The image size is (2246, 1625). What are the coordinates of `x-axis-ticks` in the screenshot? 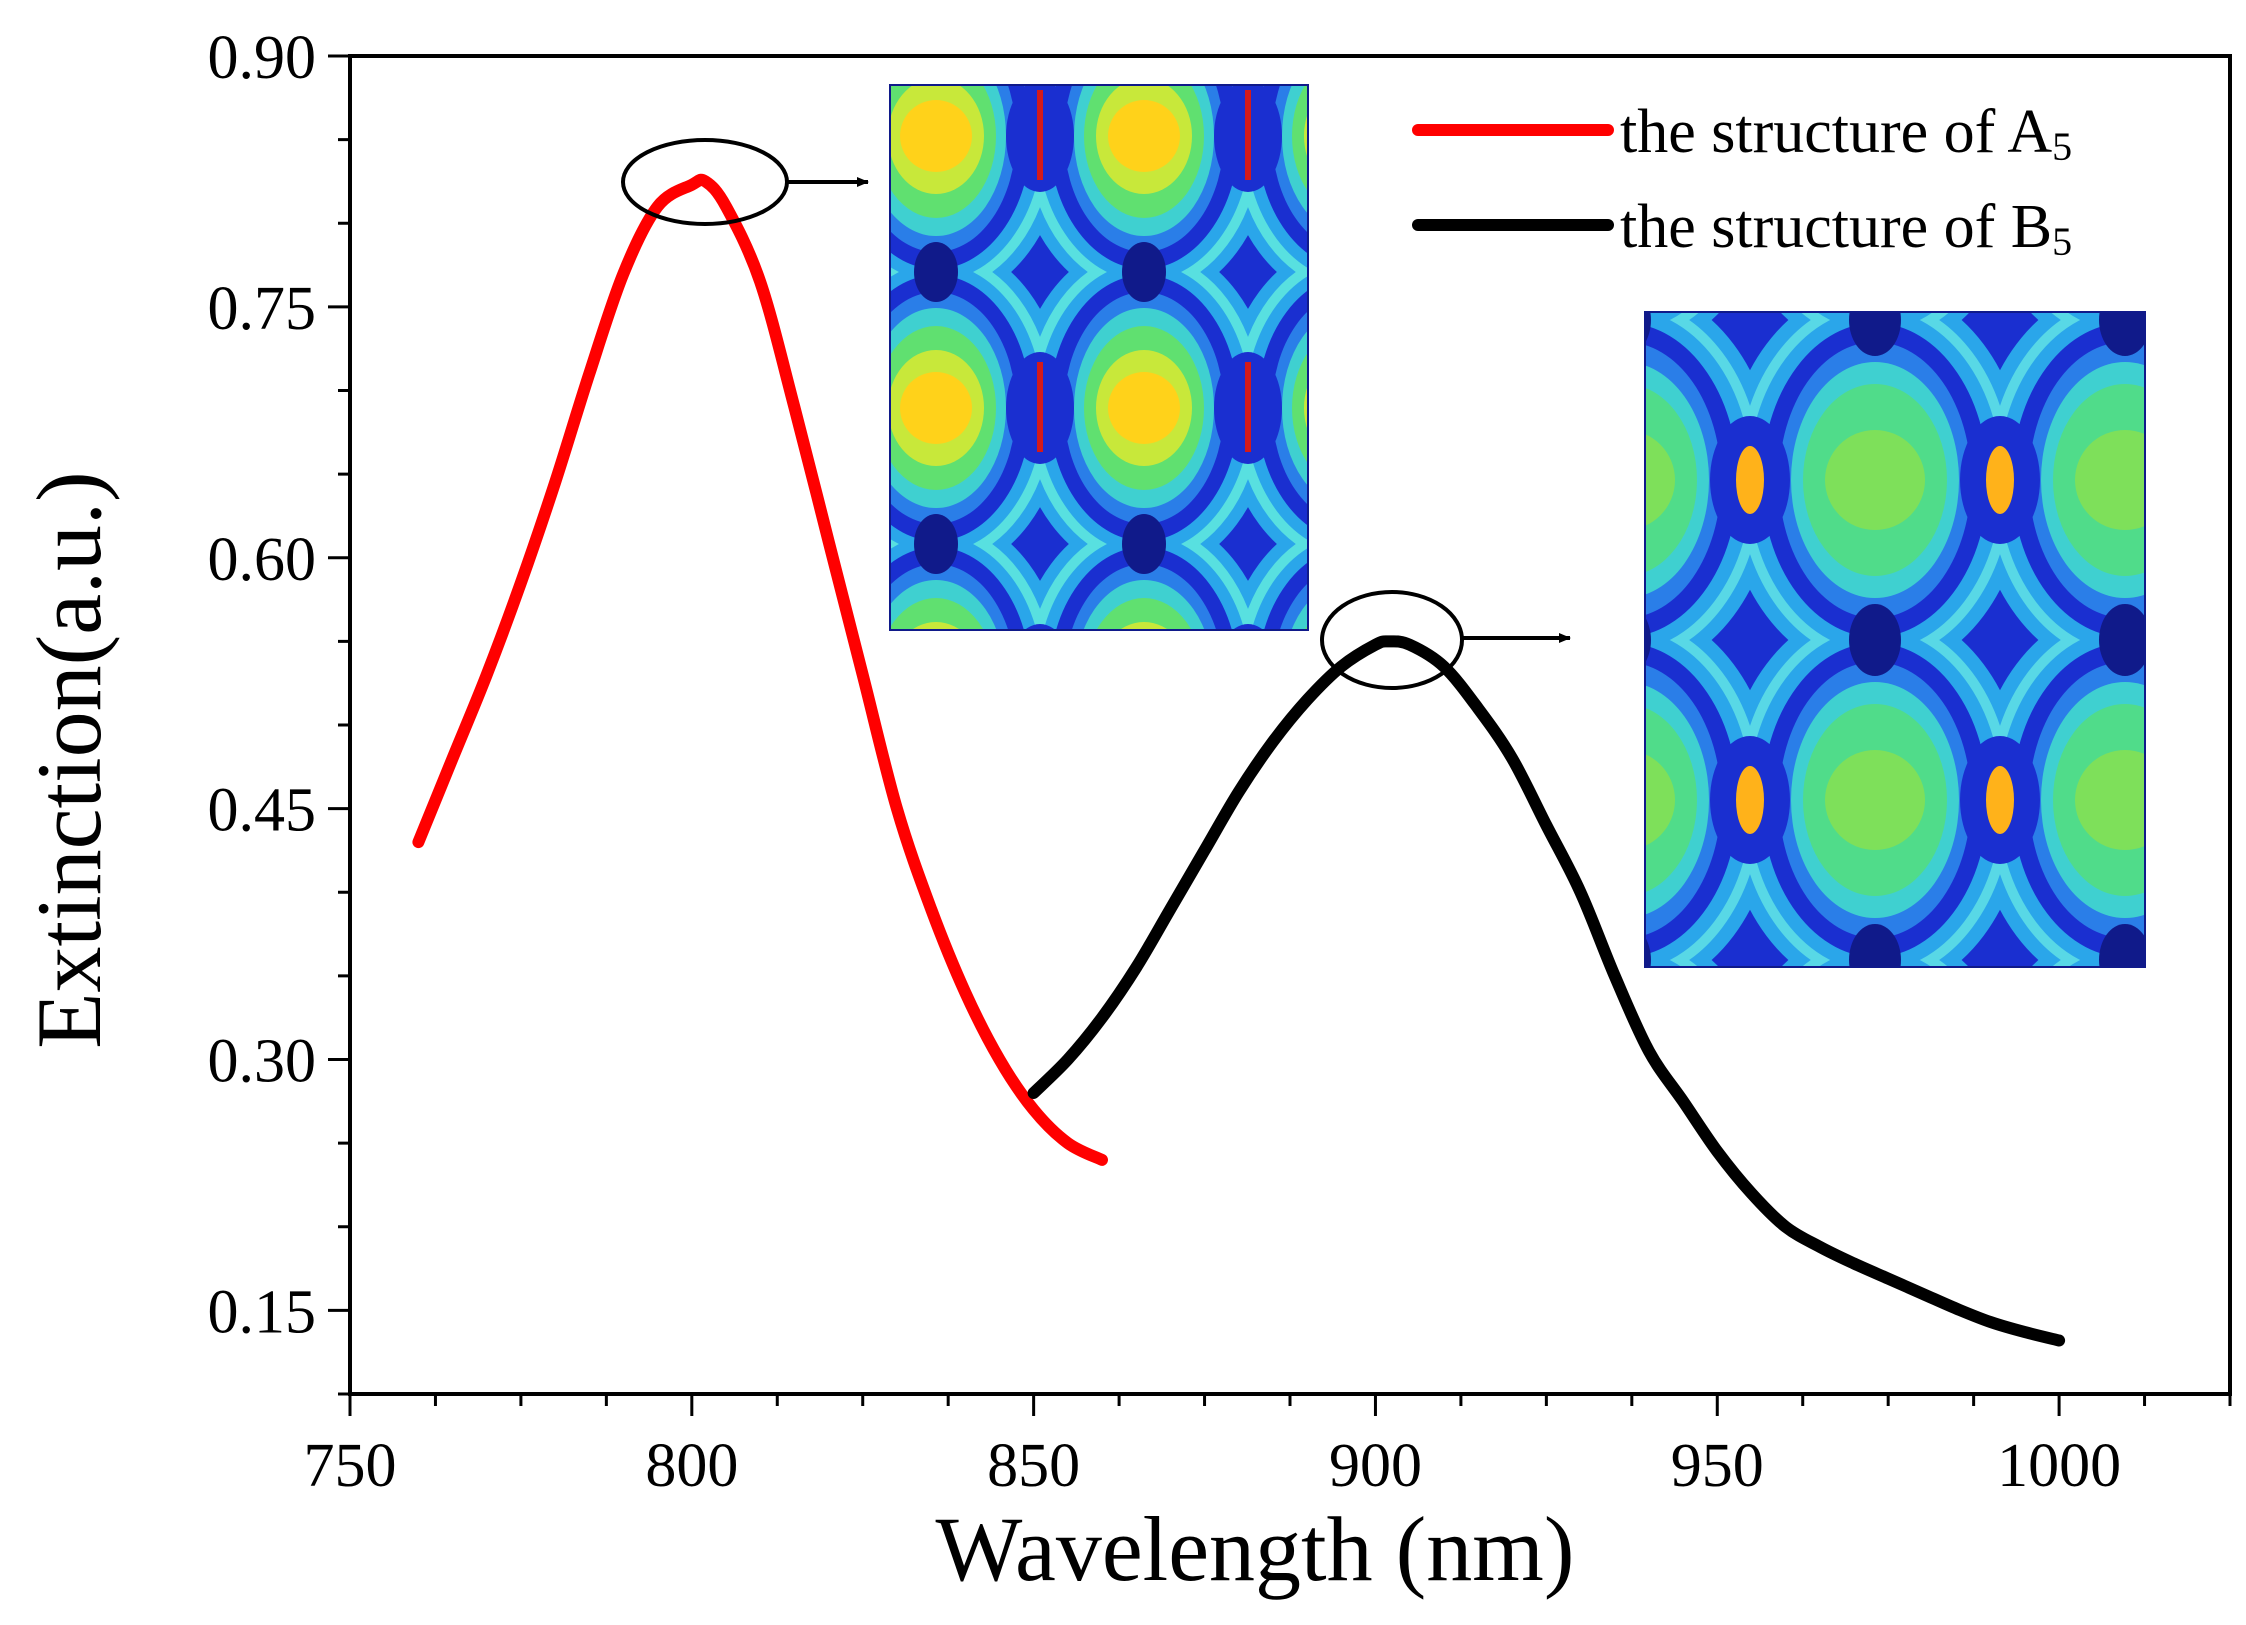 It's located at (1290, 1405).